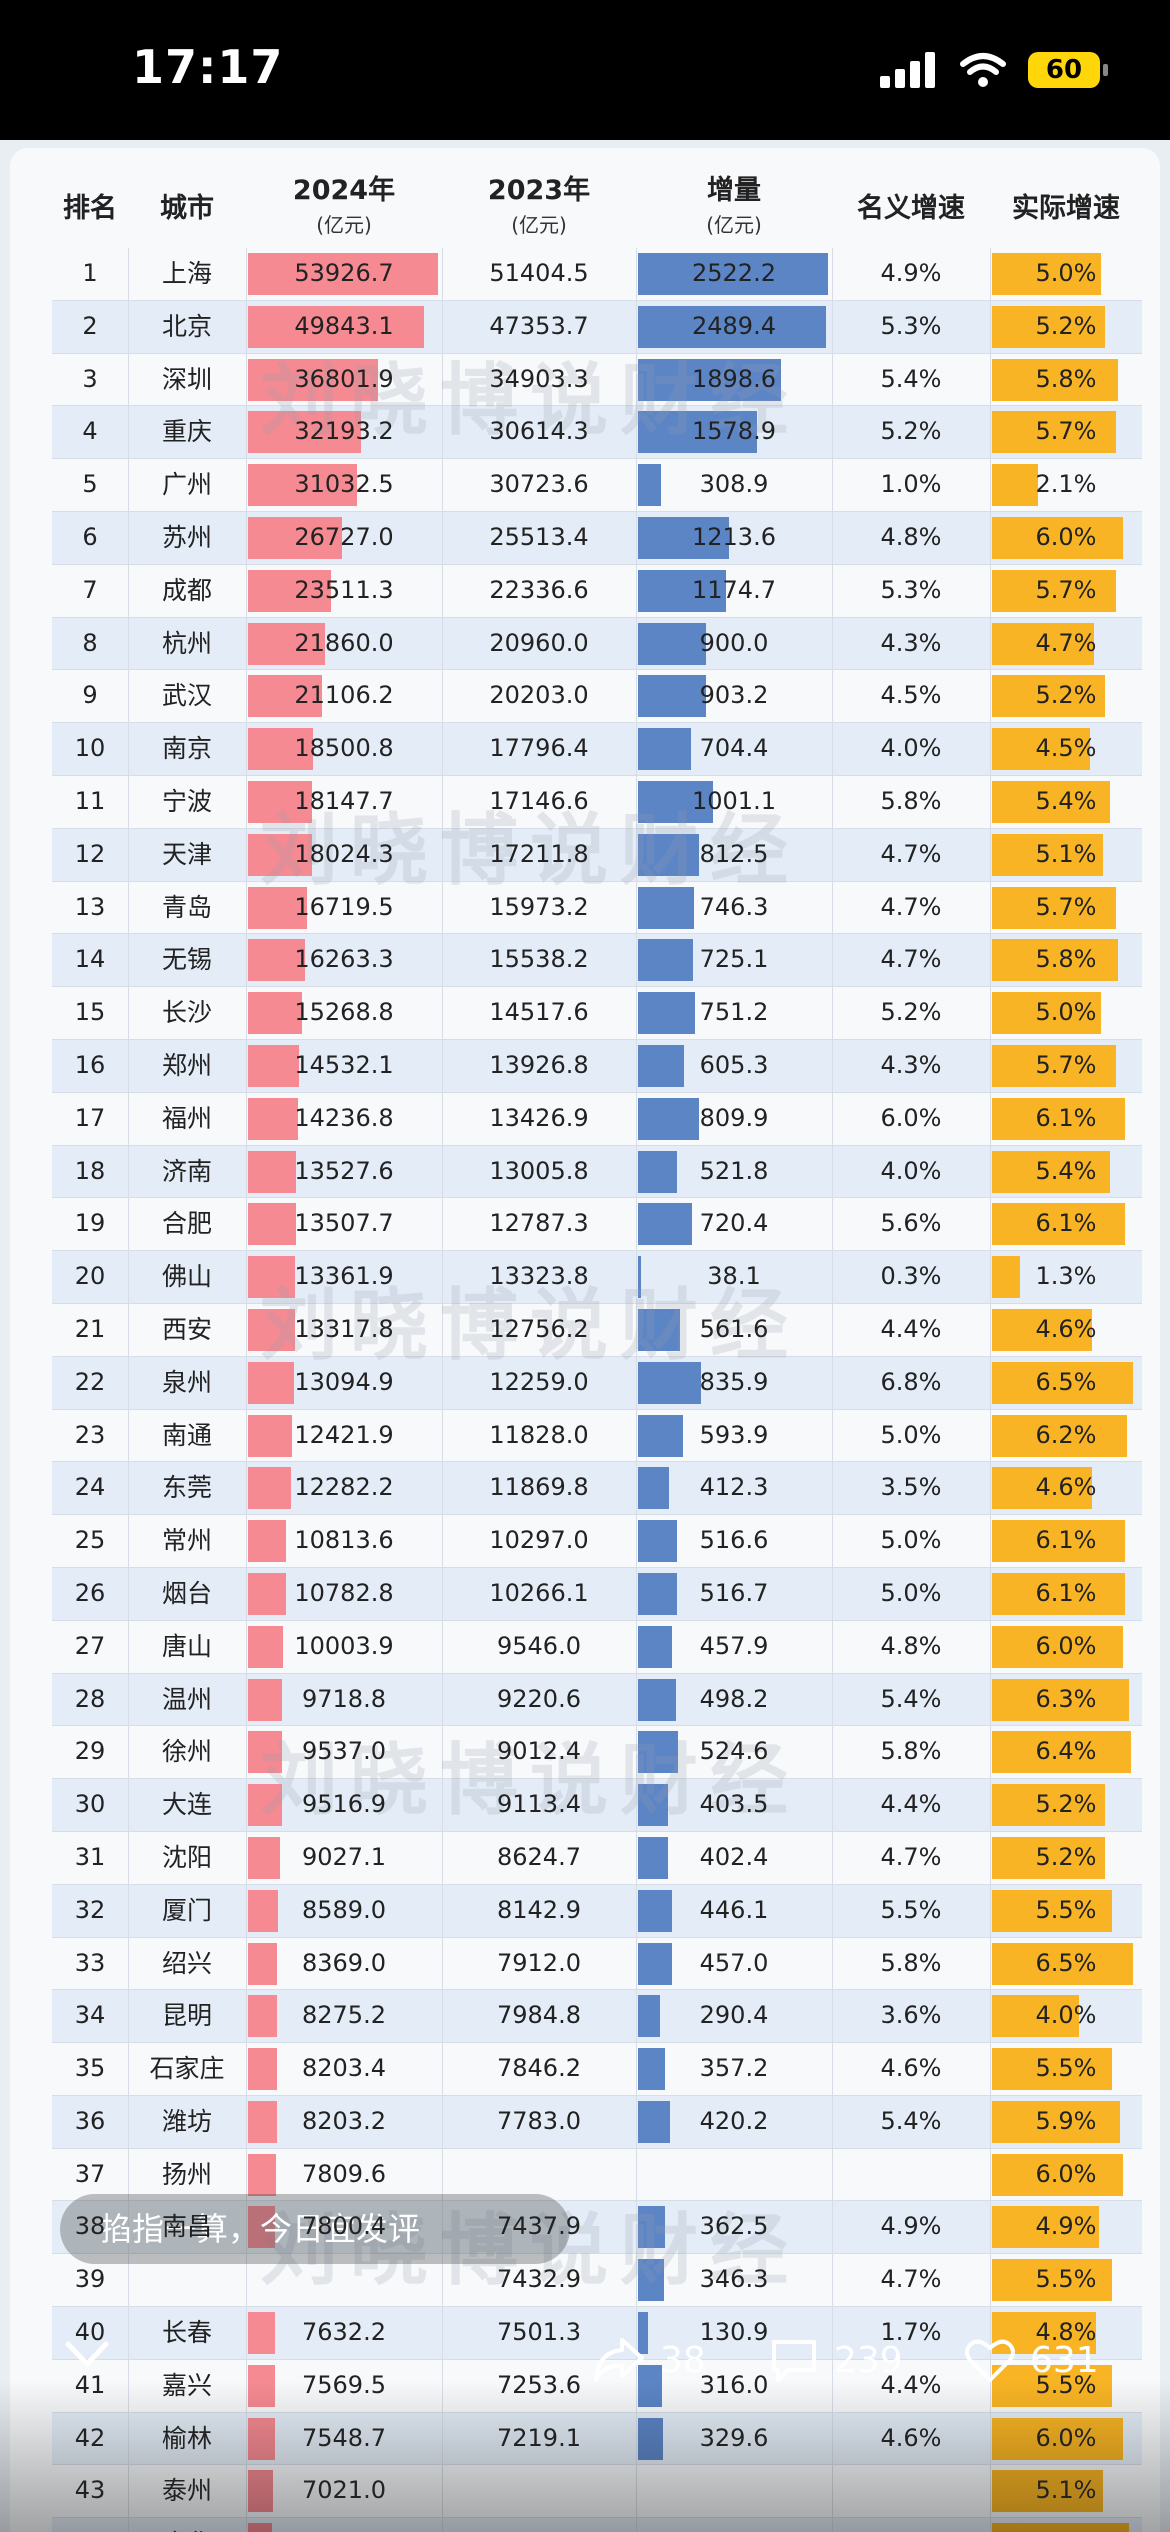  I want to click on header-increment-label: 增量, so click(734, 190).